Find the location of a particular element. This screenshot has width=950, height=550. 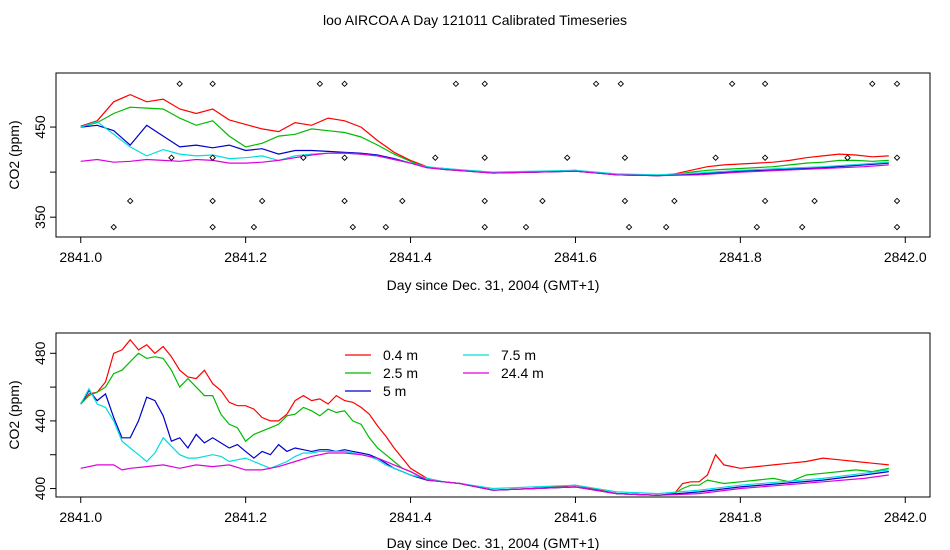

legend-label: 5 m is located at coordinates (394, 391).